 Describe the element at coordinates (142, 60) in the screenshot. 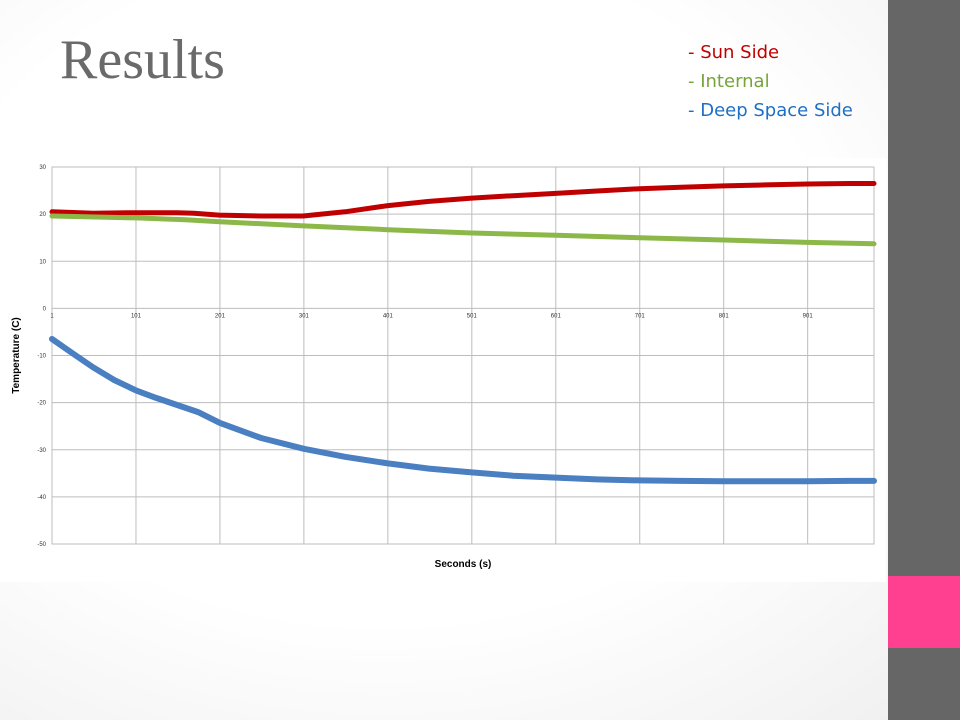

I see `slide-title: Results` at that location.